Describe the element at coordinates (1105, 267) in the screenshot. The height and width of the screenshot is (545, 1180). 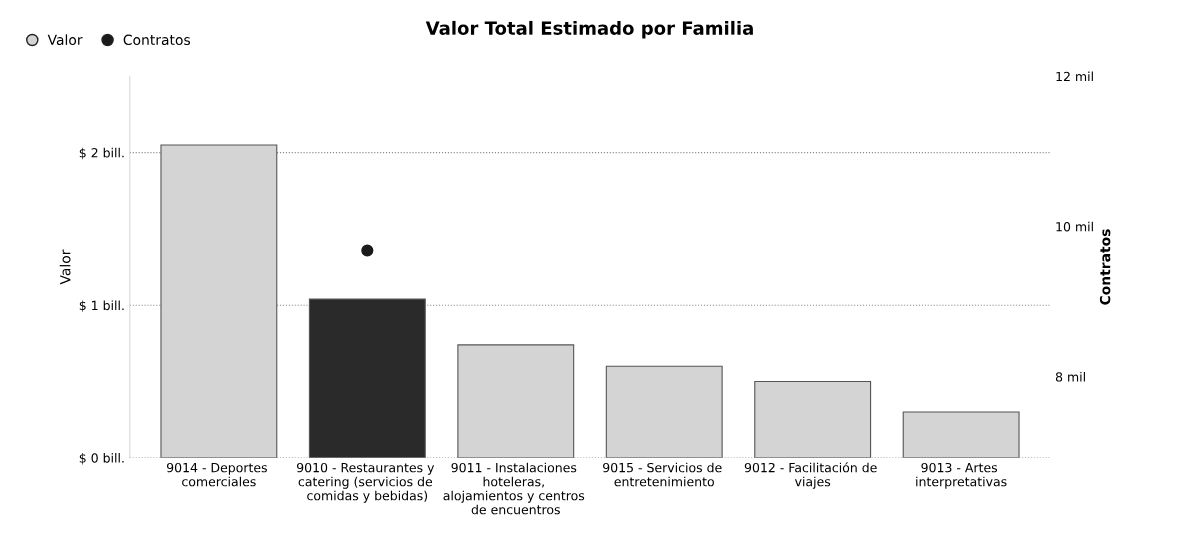
I see `y2-axis-title: Contratos` at that location.